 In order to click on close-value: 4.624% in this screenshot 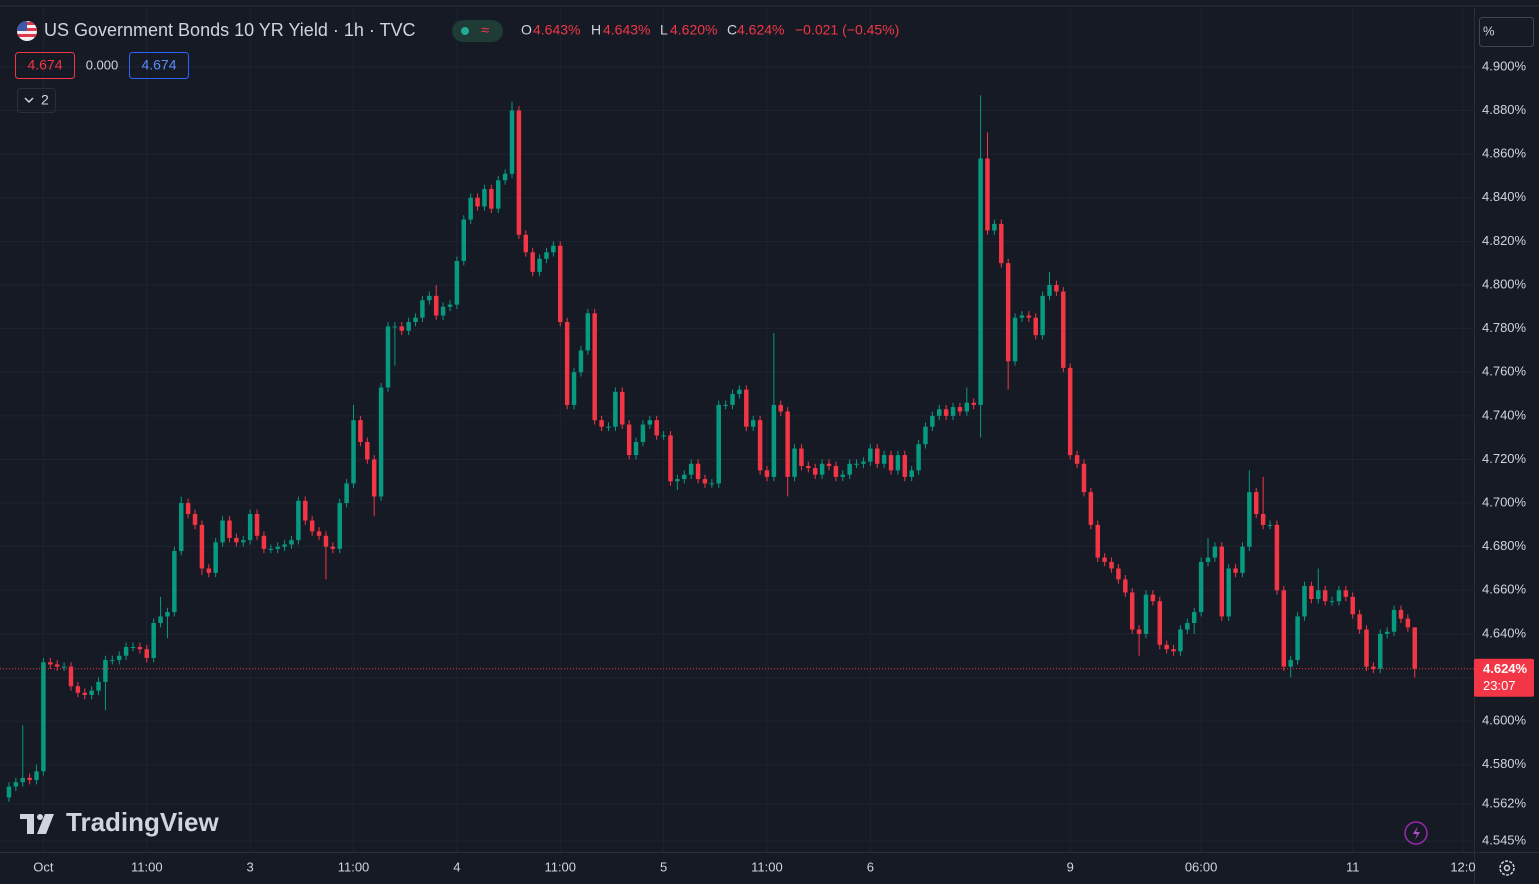, I will do `click(760, 30)`.